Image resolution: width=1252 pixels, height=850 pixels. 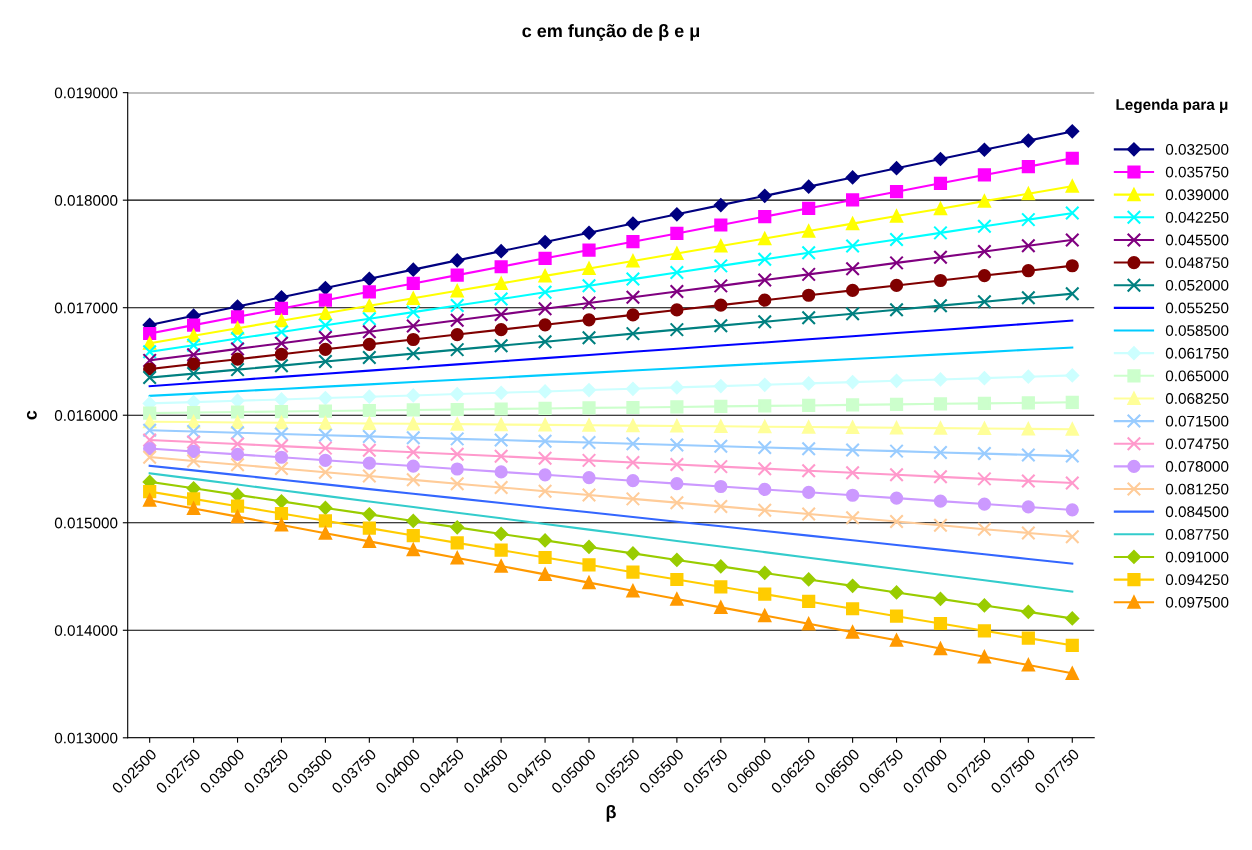 I want to click on legend-label: 0.068250, so click(x=1197, y=398).